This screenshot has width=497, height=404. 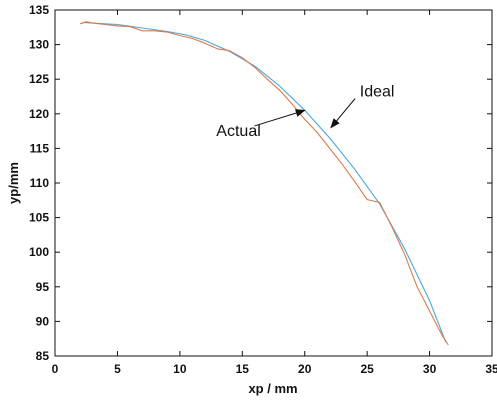 What do you see at coordinates (180, 369) in the screenshot?
I see `x-tick-label: 10` at bounding box center [180, 369].